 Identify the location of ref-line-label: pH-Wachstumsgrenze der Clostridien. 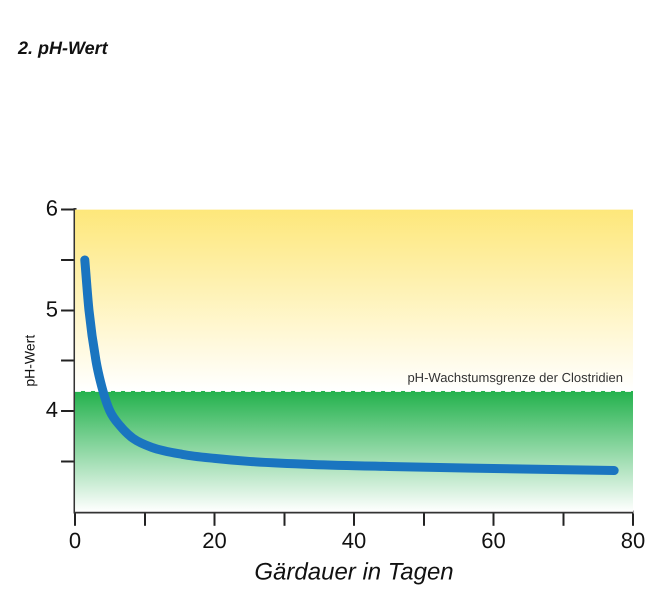
(515, 377).